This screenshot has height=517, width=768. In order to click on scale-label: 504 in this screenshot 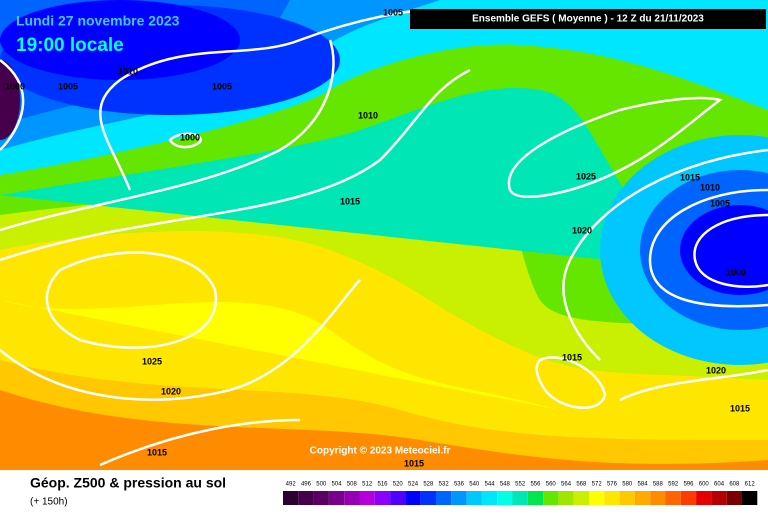, I will do `click(337, 485)`.